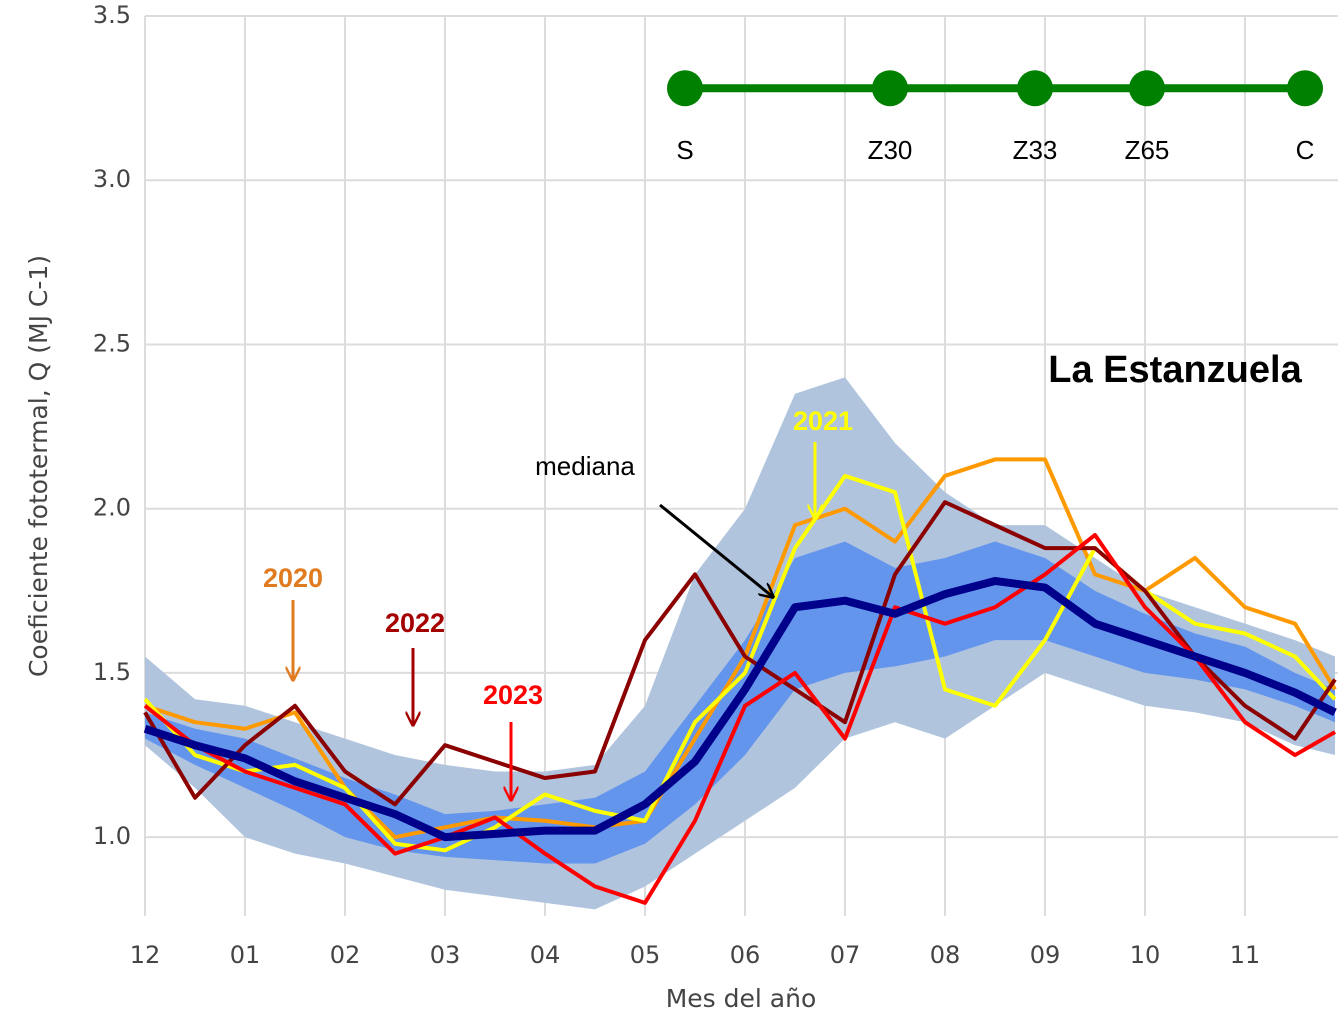 Image resolution: width=1338 pixels, height=1016 pixels. What do you see at coordinates (545, 955) in the screenshot?
I see `x-tick-label: 04` at bounding box center [545, 955].